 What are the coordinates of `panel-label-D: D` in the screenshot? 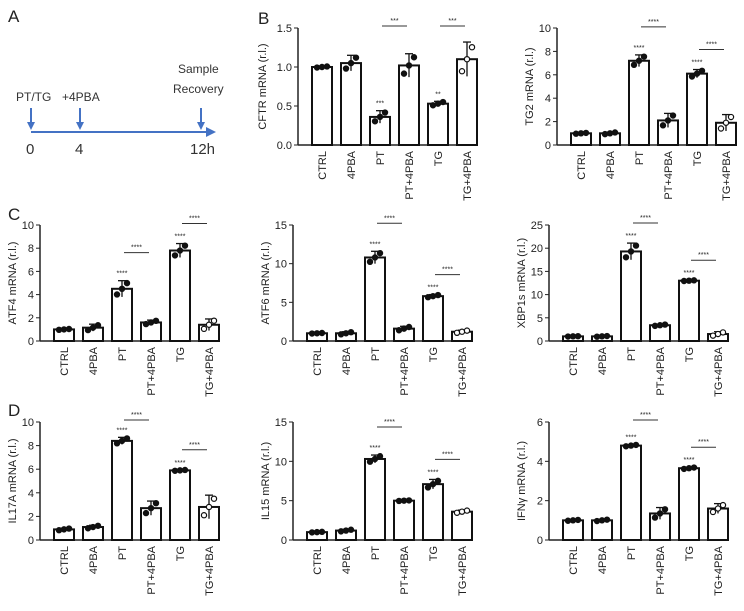 It's located at (14, 410).